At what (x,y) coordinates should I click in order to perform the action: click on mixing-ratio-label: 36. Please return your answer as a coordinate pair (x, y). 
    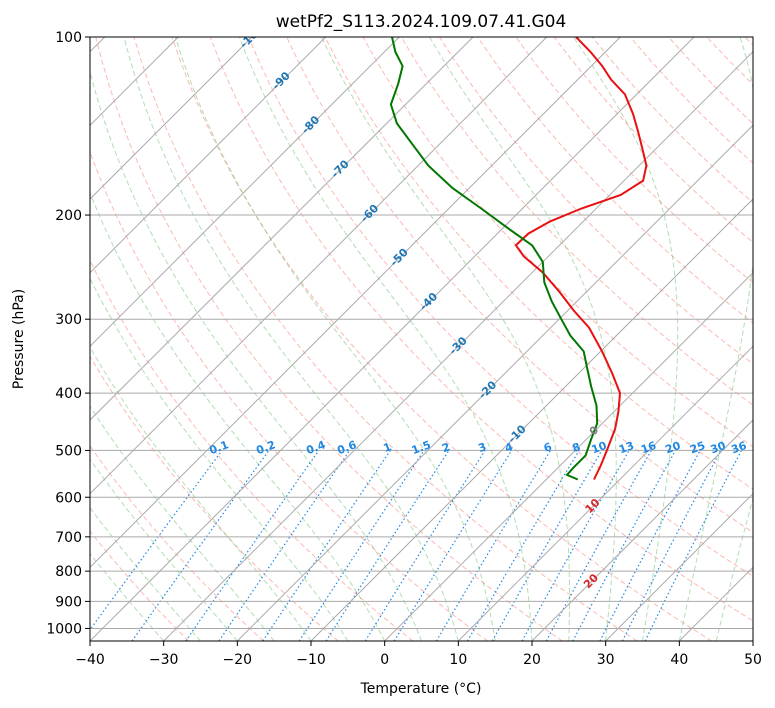
    Looking at the image, I should click on (738, 448).